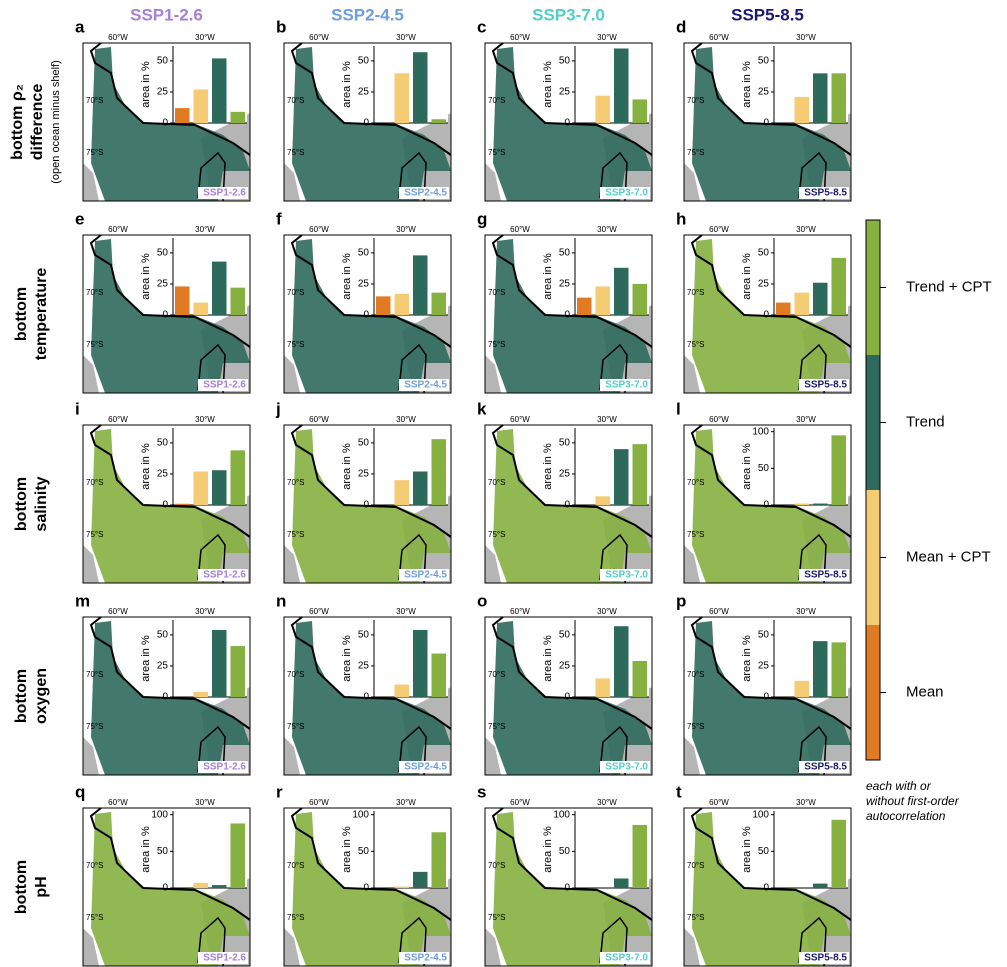  What do you see at coordinates (411, 84) in the screenshot?
I see `inset-background` at bounding box center [411, 84].